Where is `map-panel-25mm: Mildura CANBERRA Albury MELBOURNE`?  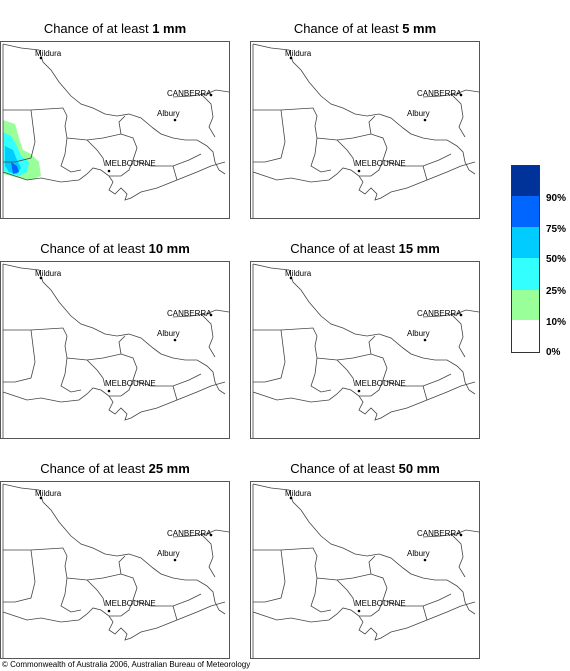 map-panel-25mm: Mildura CANBERRA Albury MELBOURNE is located at coordinates (115, 570).